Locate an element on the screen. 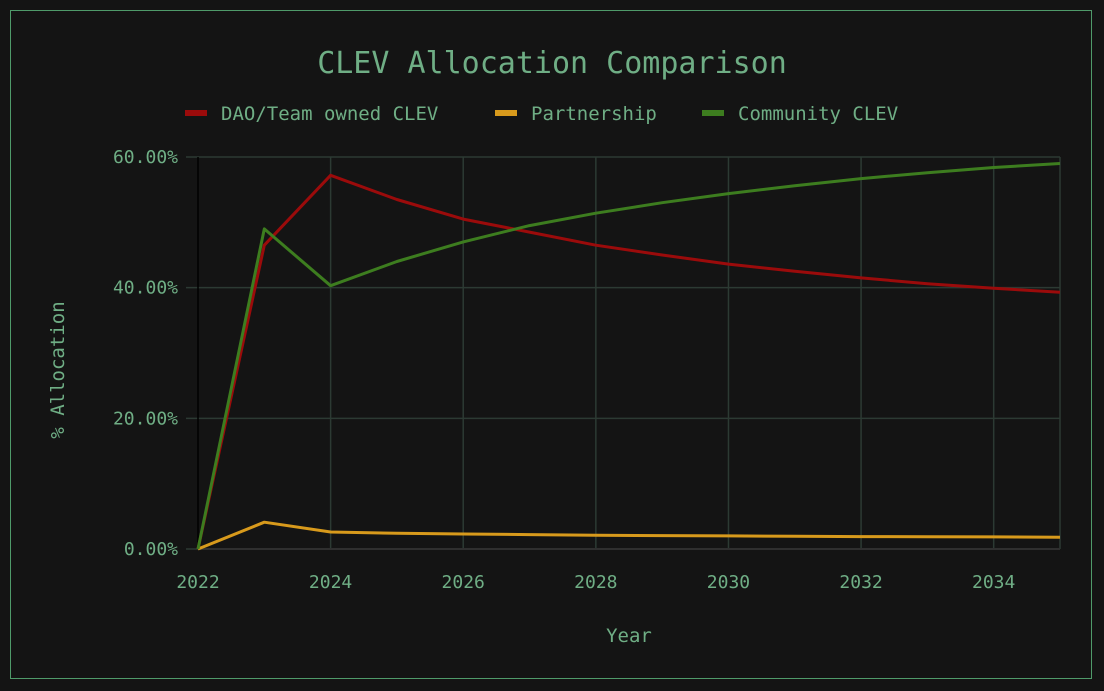 This screenshot has width=1104, height=691. x-axis-title: Year is located at coordinates (629, 636).